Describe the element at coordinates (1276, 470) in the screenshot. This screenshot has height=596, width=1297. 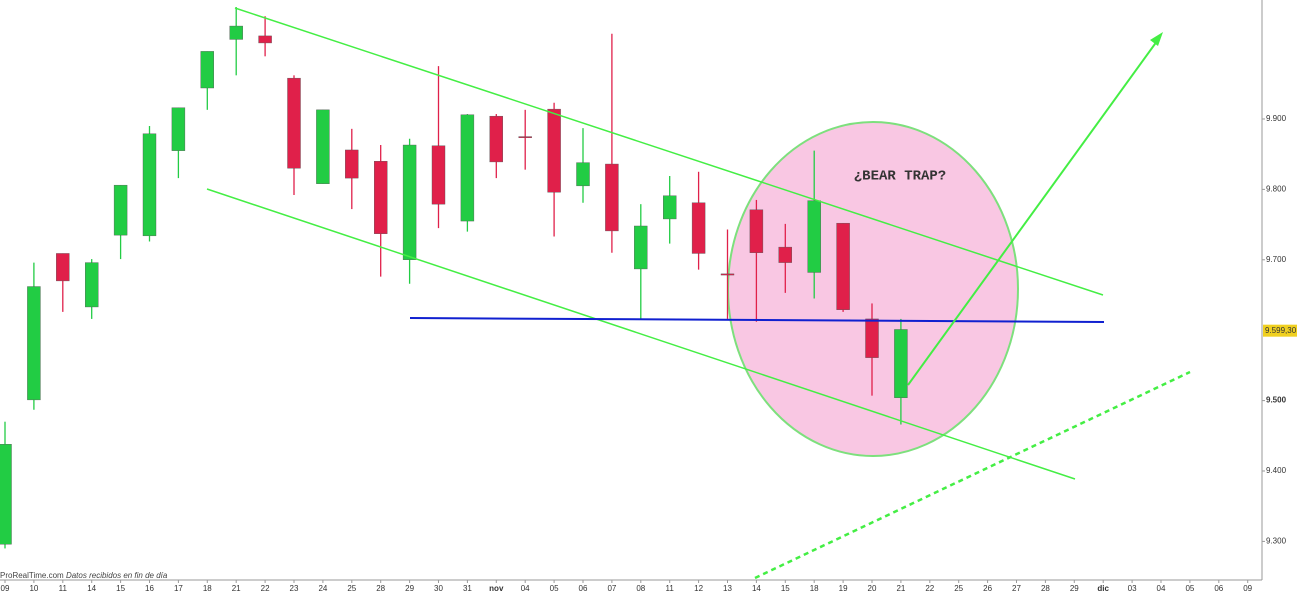
I see `y-tick-label: 9.400` at that location.